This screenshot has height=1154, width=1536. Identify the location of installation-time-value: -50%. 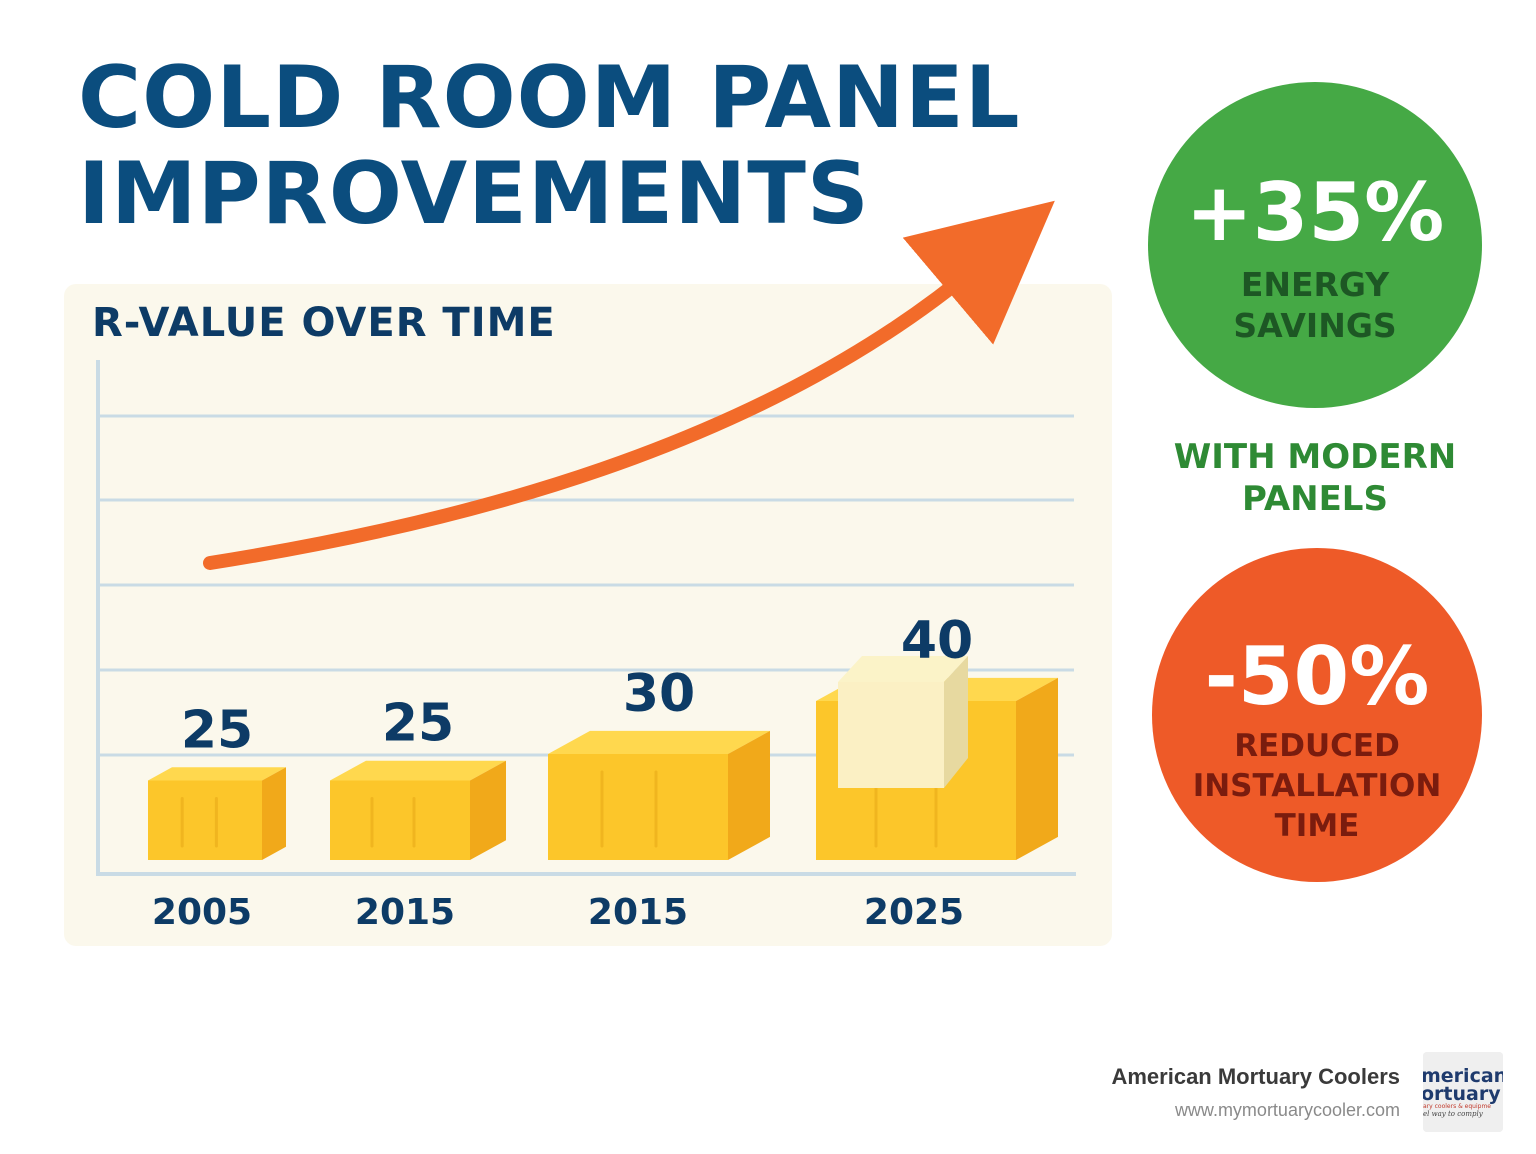
(1317, 676).